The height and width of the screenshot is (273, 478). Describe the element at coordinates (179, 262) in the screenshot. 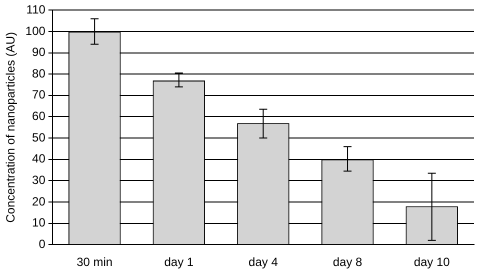

I see `x-tick-label: day 1` at that location.